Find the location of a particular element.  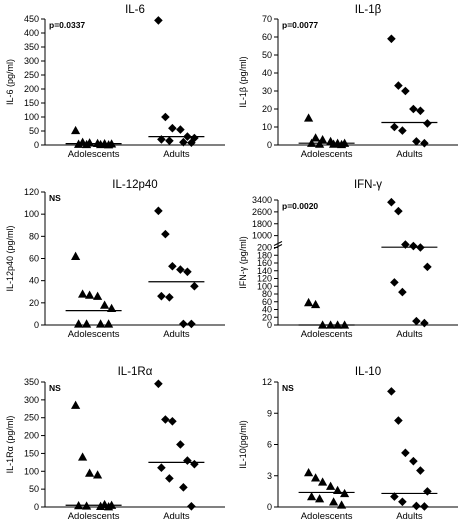

significance-annotation: p=0.0020 is located at coordinates (300, 206).